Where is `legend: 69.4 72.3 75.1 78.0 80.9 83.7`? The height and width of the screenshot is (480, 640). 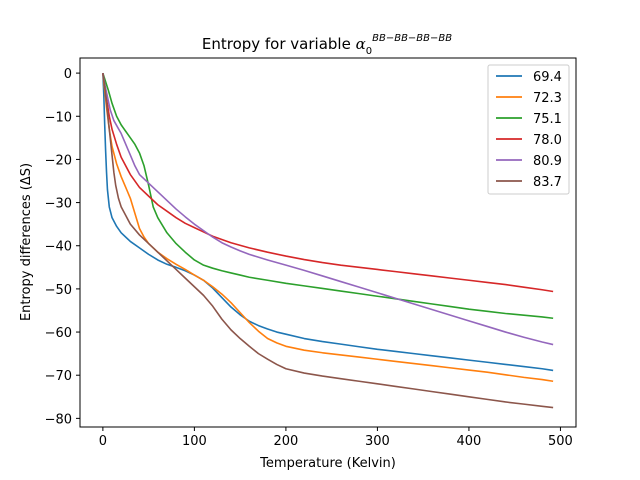 legend: 69.4 72.3 75.1 78.0 80.9 83.7 is located at coordinates (528, 129).